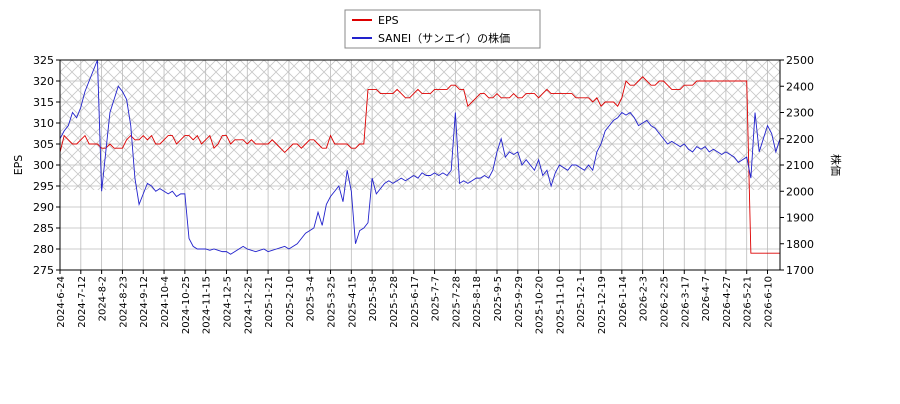 The image size is (900, 404). I want to click on y-tick-label: 280, so click(43, 249).